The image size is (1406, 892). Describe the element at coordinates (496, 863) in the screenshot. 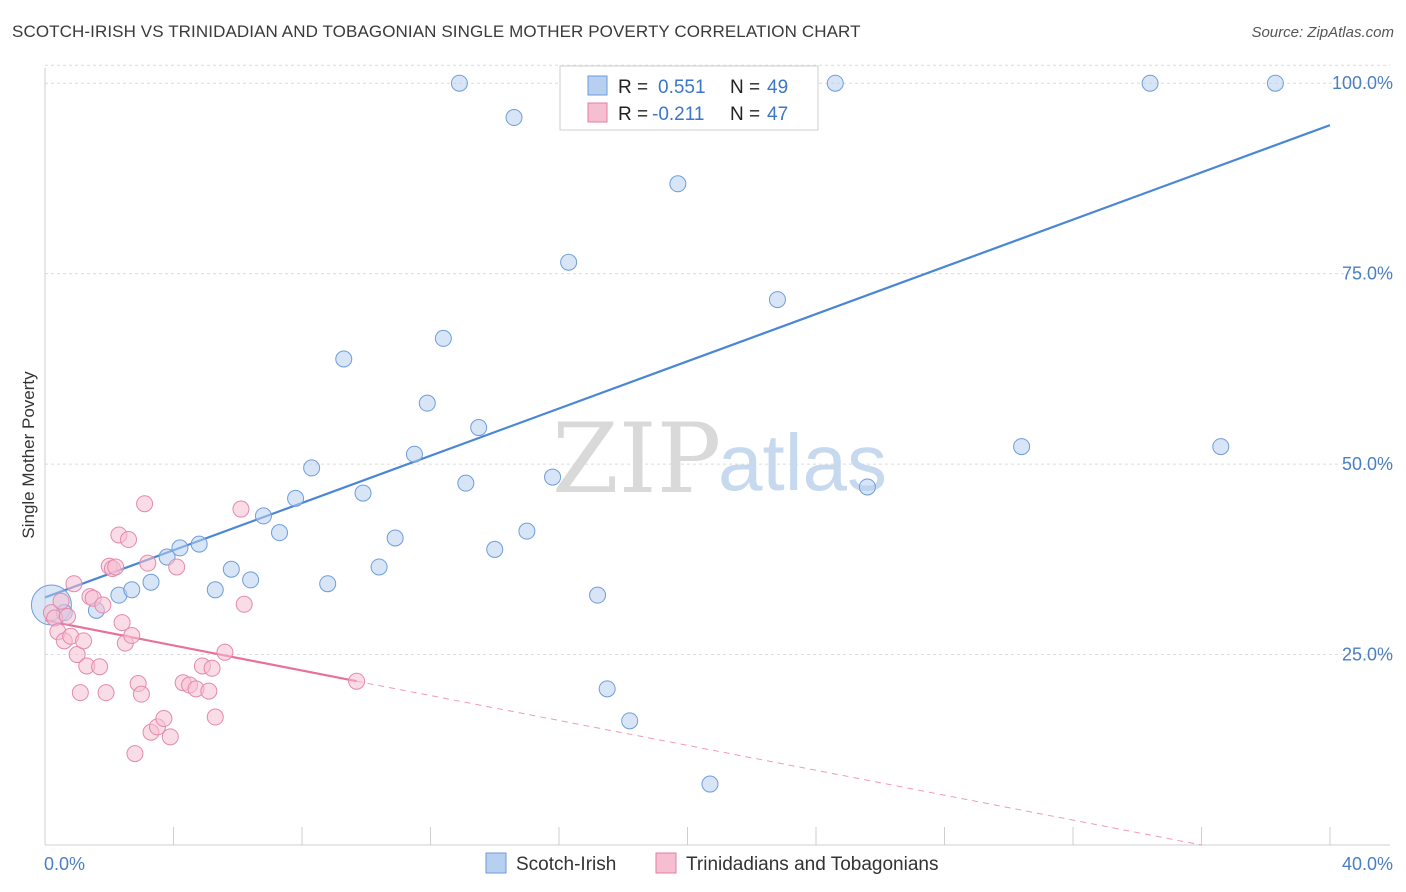

I see `legend-swatch-scotch-irish` at that location.